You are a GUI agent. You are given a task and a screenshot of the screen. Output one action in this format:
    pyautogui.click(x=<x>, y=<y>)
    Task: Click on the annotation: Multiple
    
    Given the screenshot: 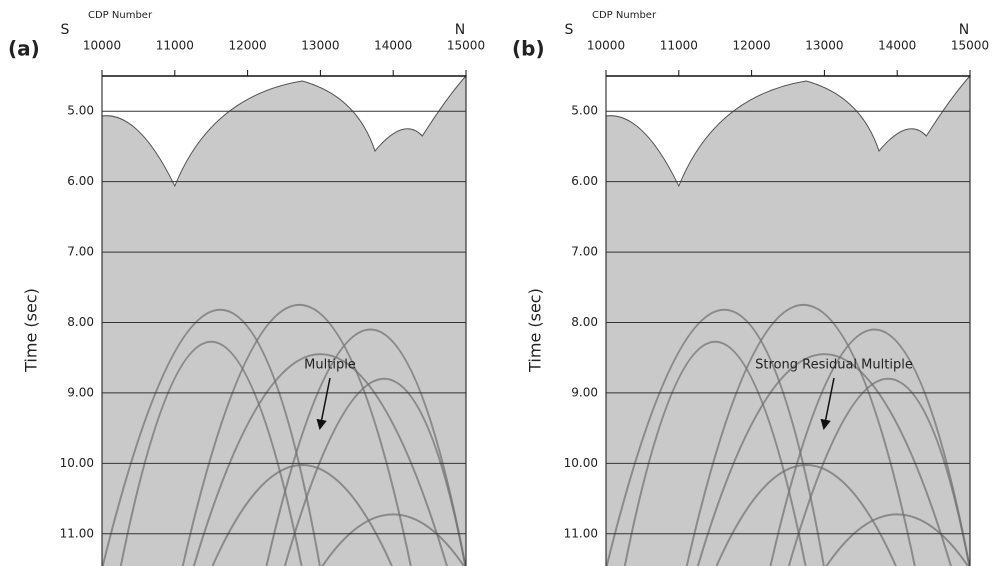 What is the action you would take?
    pyautogui.click(x=330, y=365)
    